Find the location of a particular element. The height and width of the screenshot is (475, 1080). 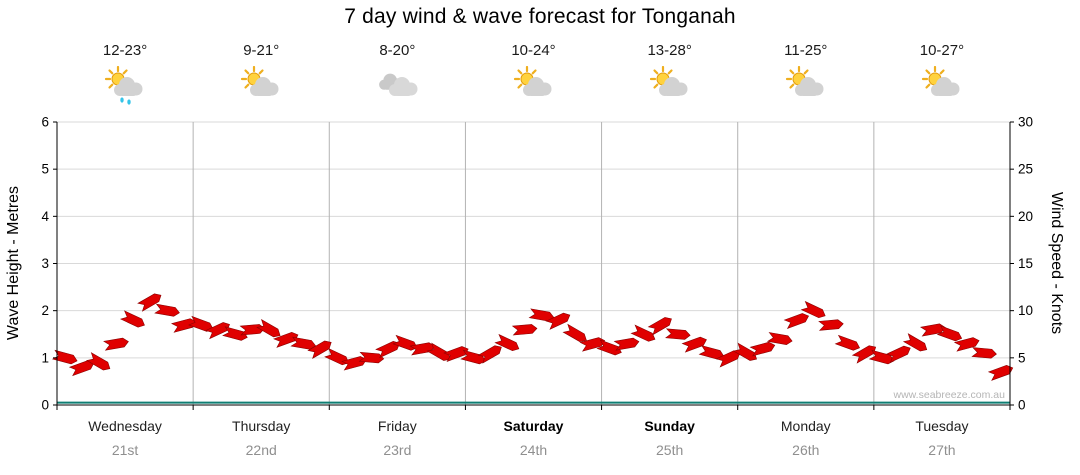

left-tick-label: 1 is located at coordinates (45, 357).